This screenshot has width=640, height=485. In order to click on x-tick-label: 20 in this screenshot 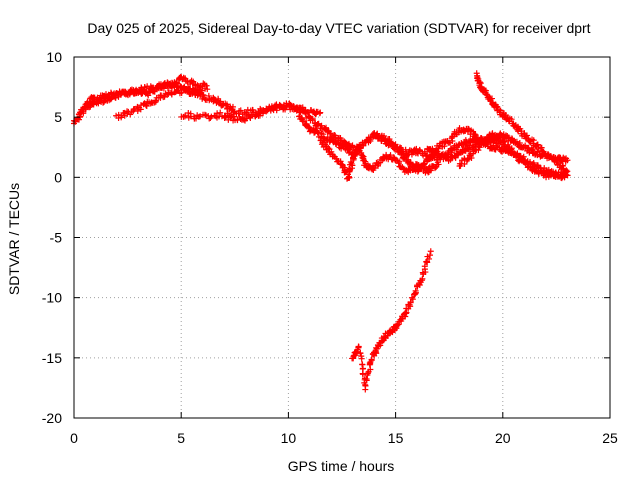, I will do `click(503, 438)`.